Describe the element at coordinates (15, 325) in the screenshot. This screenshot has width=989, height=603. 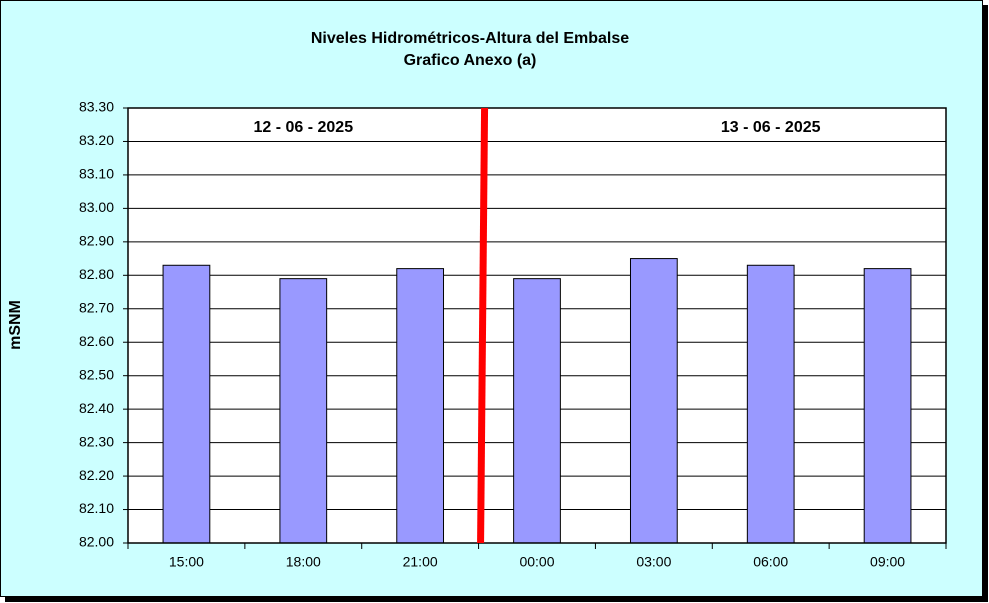
I see `y-axis-label: mSNM` at that location.